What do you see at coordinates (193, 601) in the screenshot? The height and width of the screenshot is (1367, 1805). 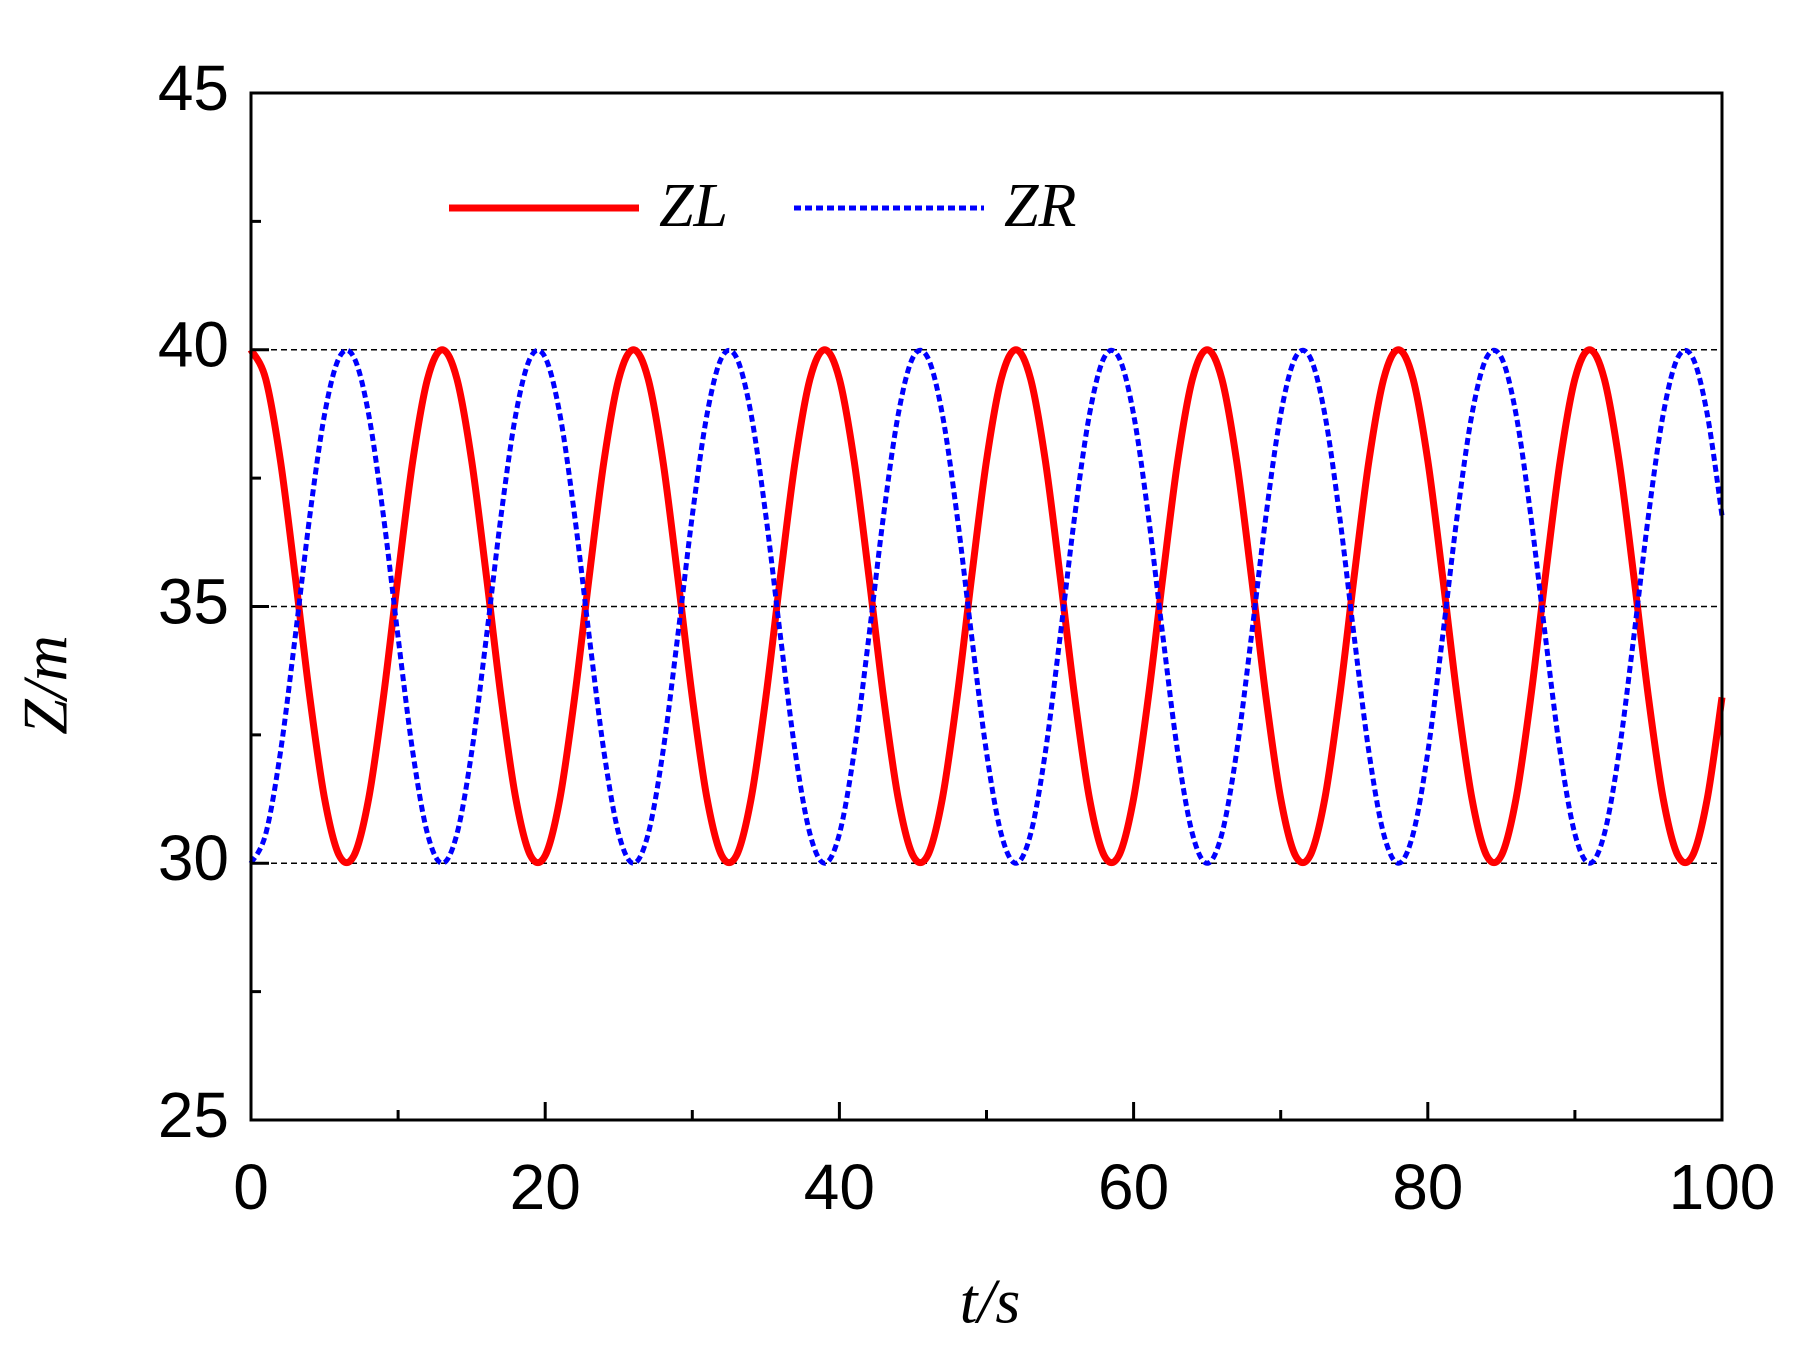 I see `y-tick-label: 35` at bounding box center [193, 601].